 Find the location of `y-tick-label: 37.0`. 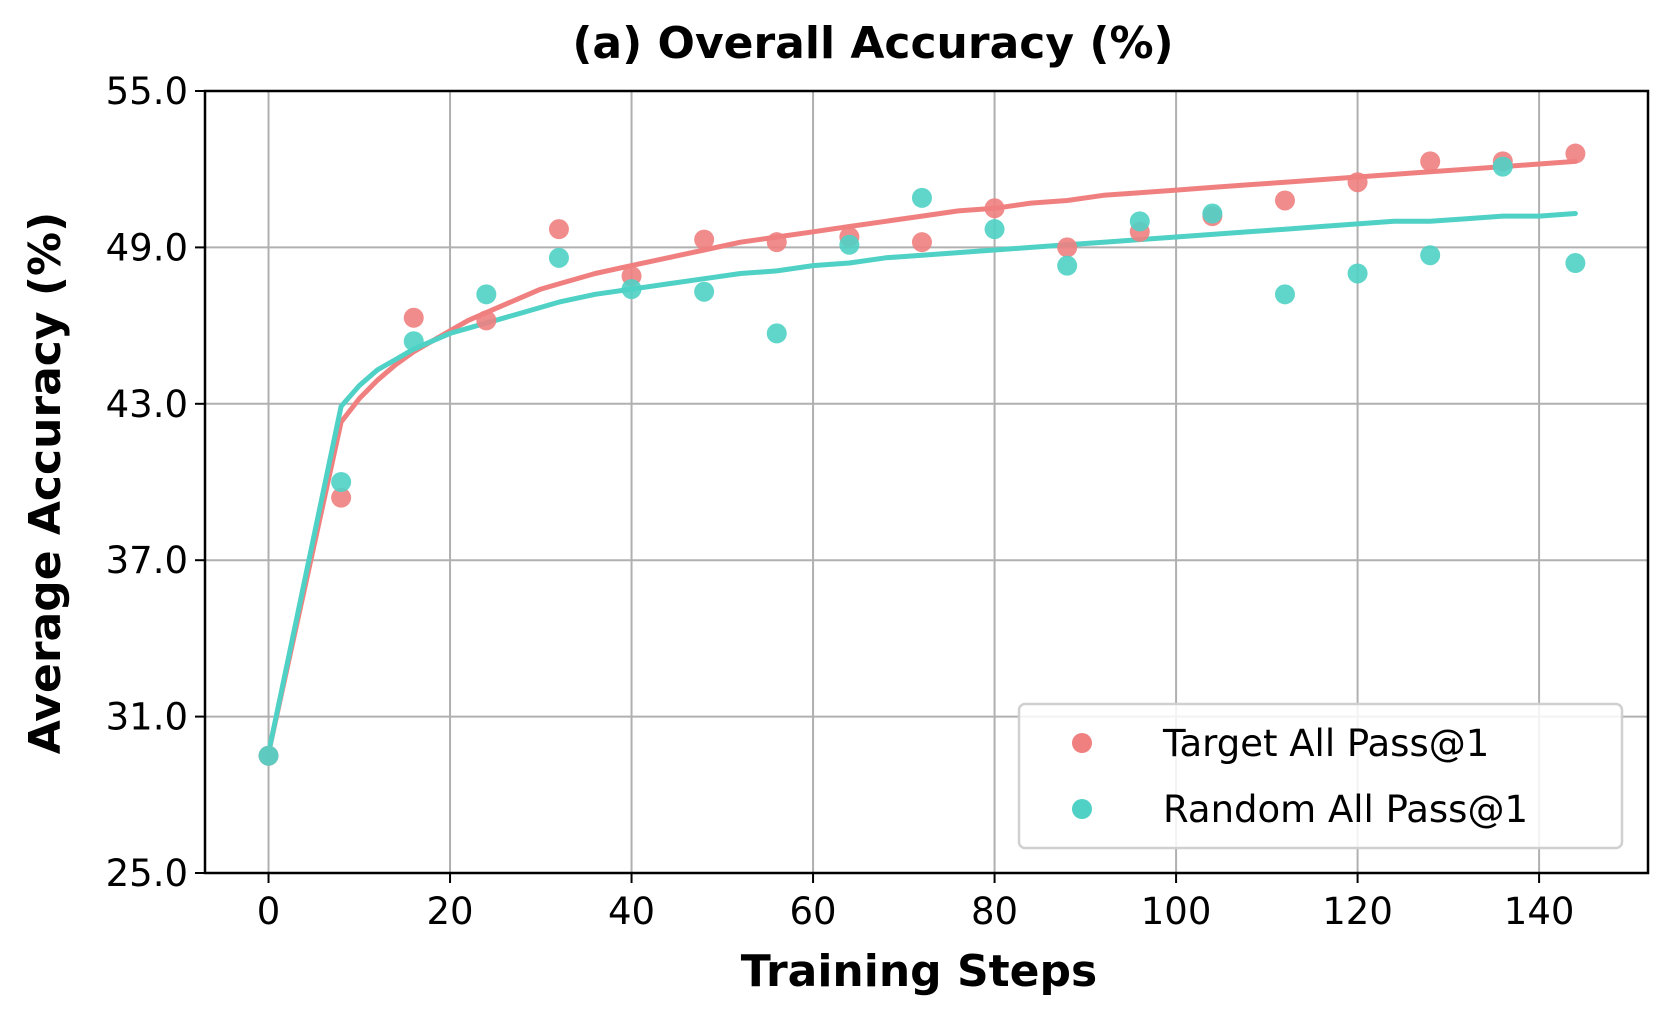

y-tick-label: 37.0 is located at coordinates (147, 560).